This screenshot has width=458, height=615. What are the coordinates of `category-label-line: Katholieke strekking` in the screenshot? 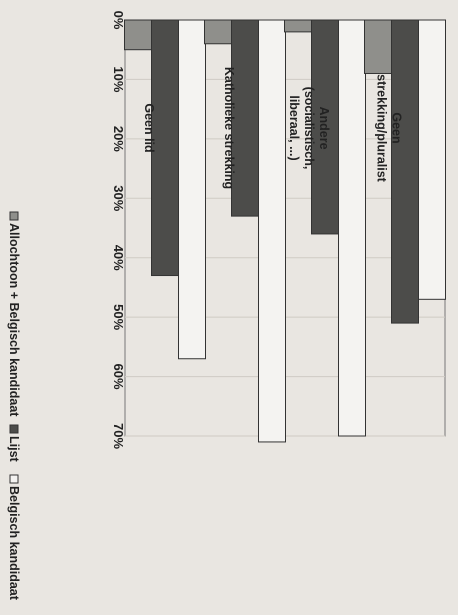 It's located at (229, 128).